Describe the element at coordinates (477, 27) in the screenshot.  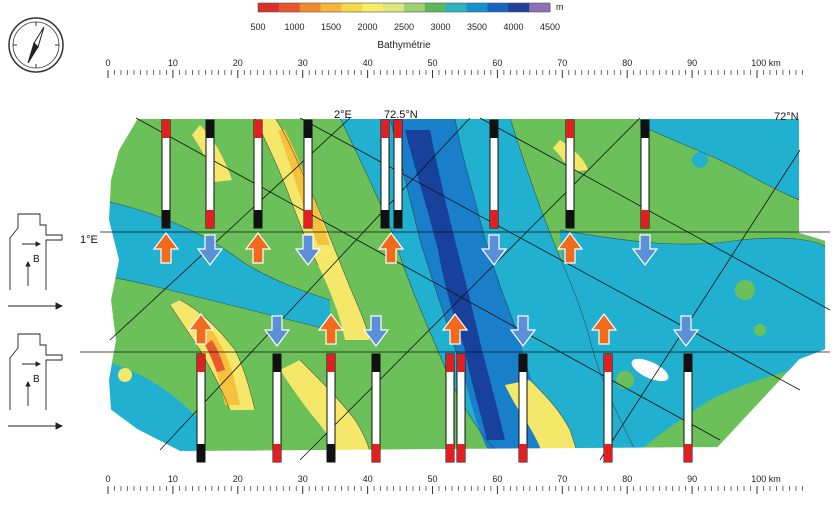
I see `colorbar-tick-label: 3500` at that location.